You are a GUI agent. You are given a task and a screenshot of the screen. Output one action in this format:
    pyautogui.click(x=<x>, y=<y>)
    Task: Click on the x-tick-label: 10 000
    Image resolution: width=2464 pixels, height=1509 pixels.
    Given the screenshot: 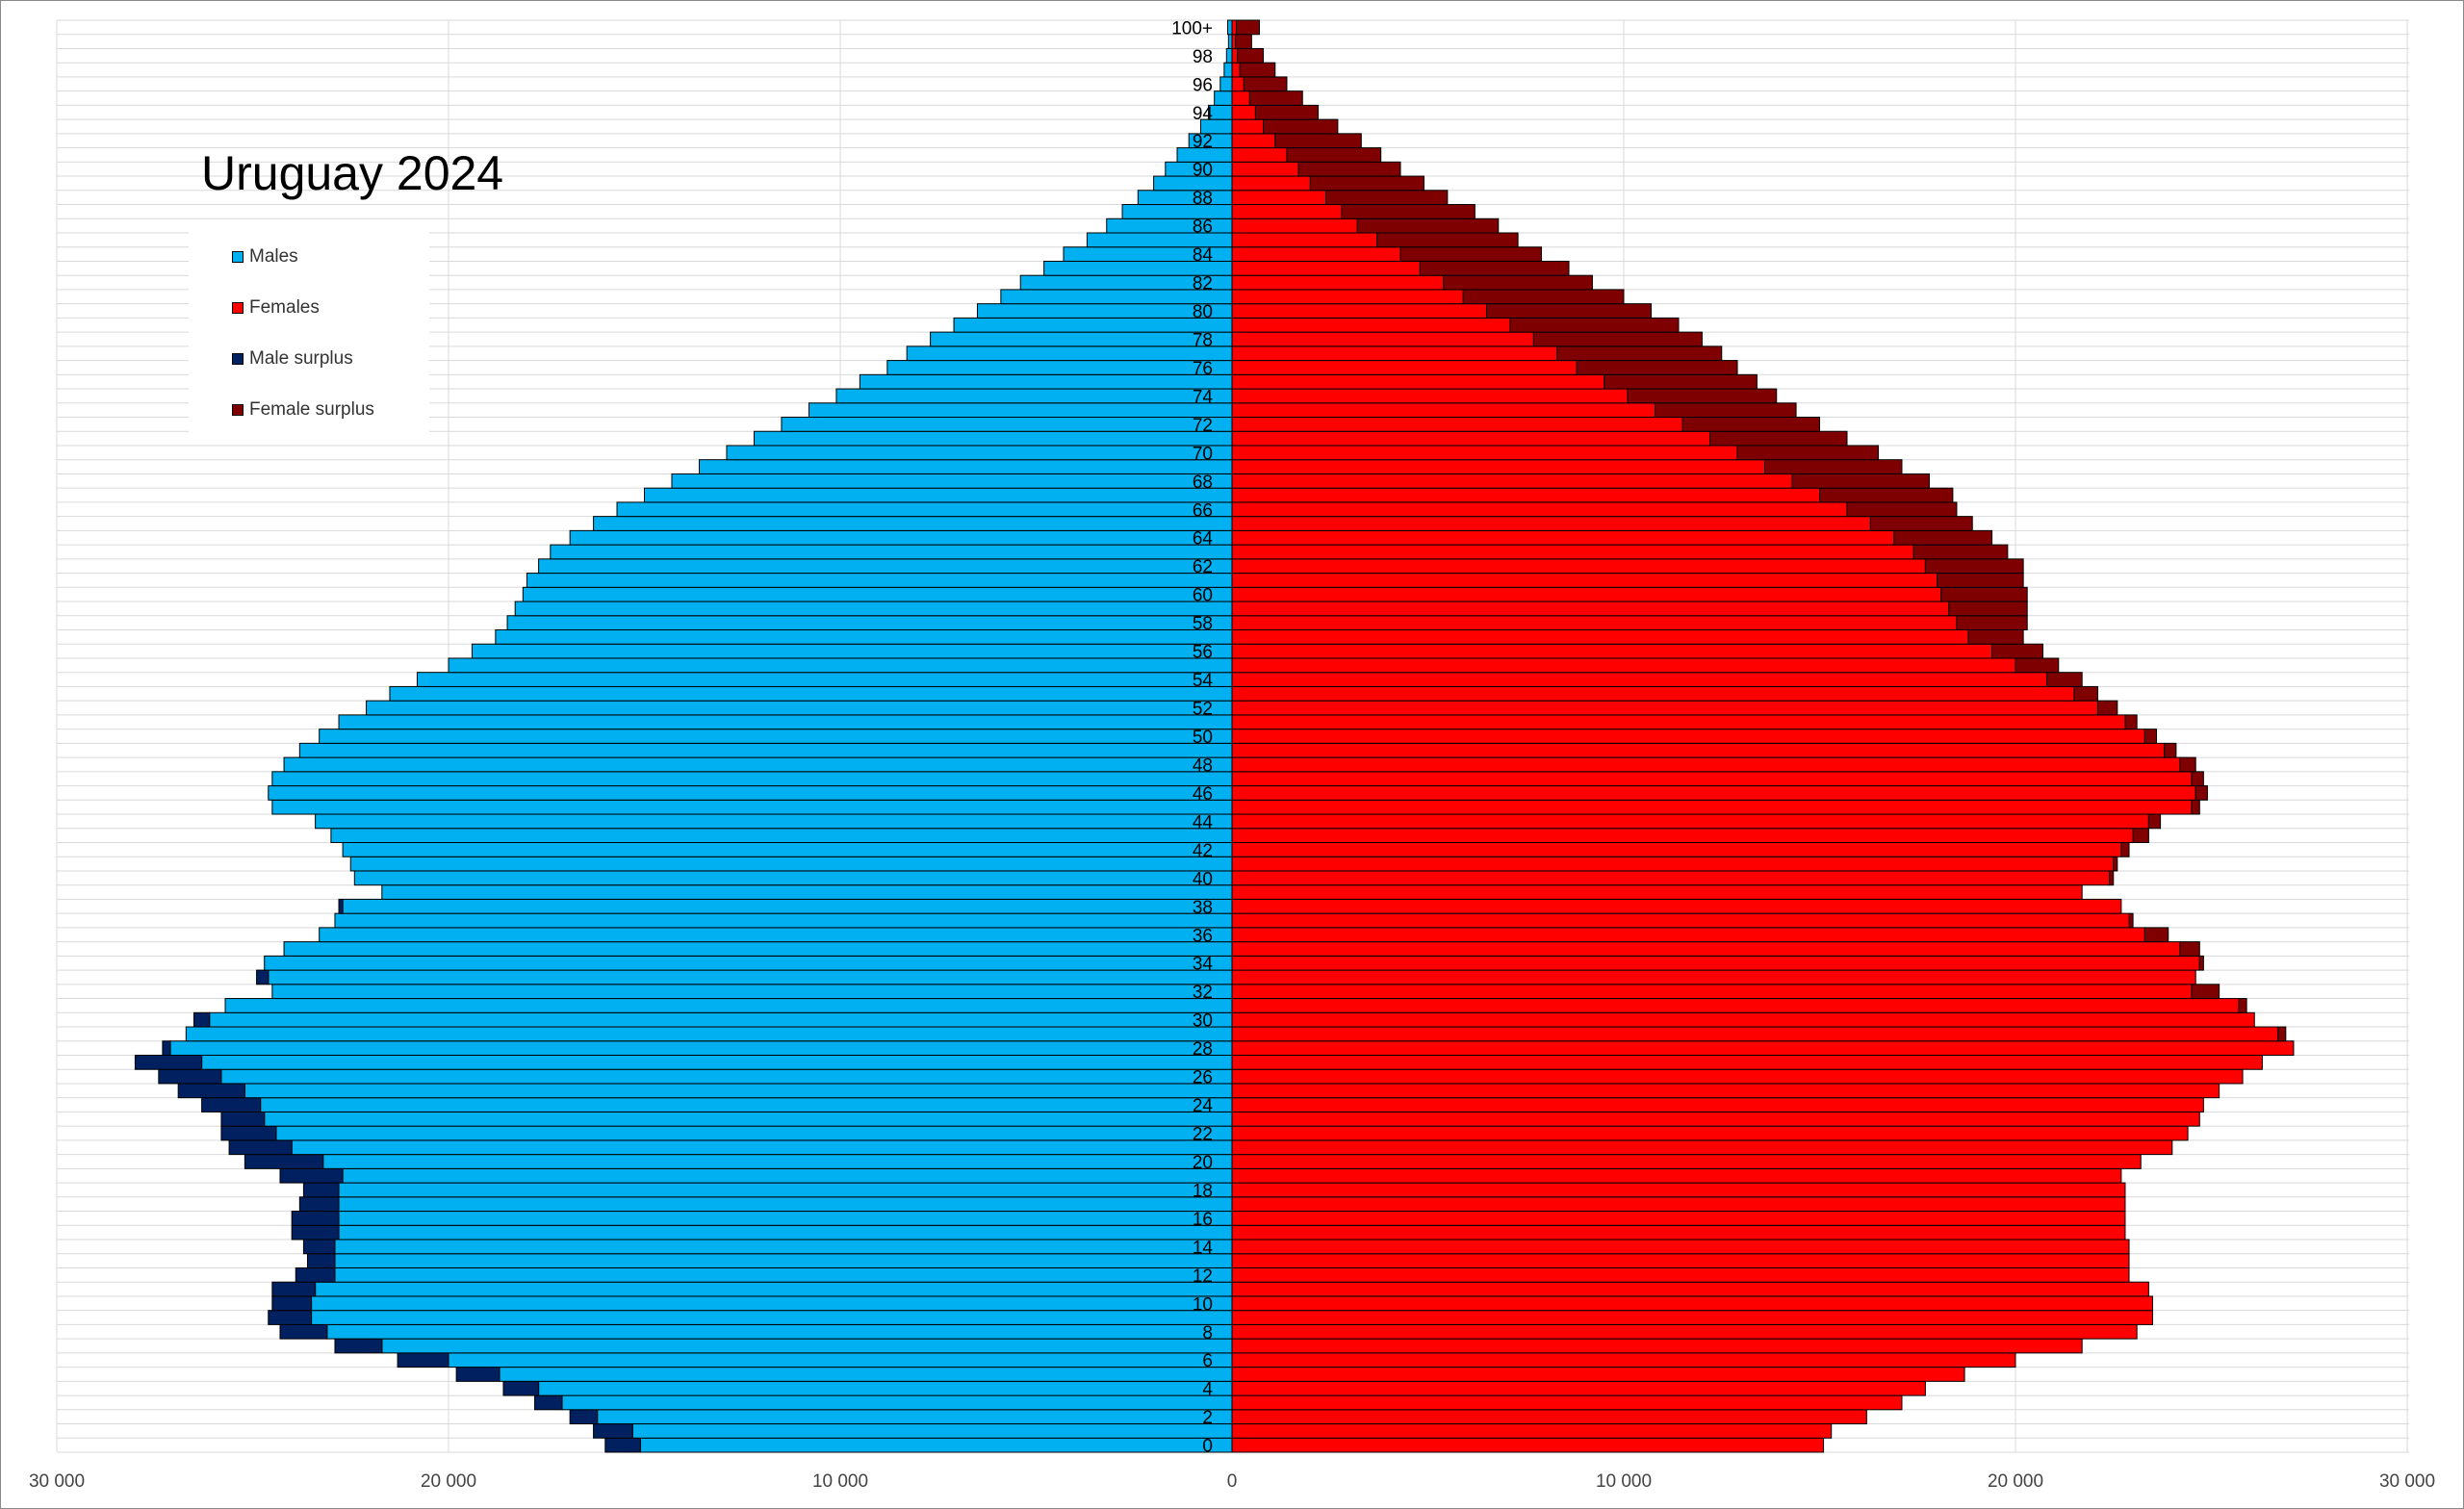 What is the action you would take?
    pyautogui.click(x=840, y=1481)
    